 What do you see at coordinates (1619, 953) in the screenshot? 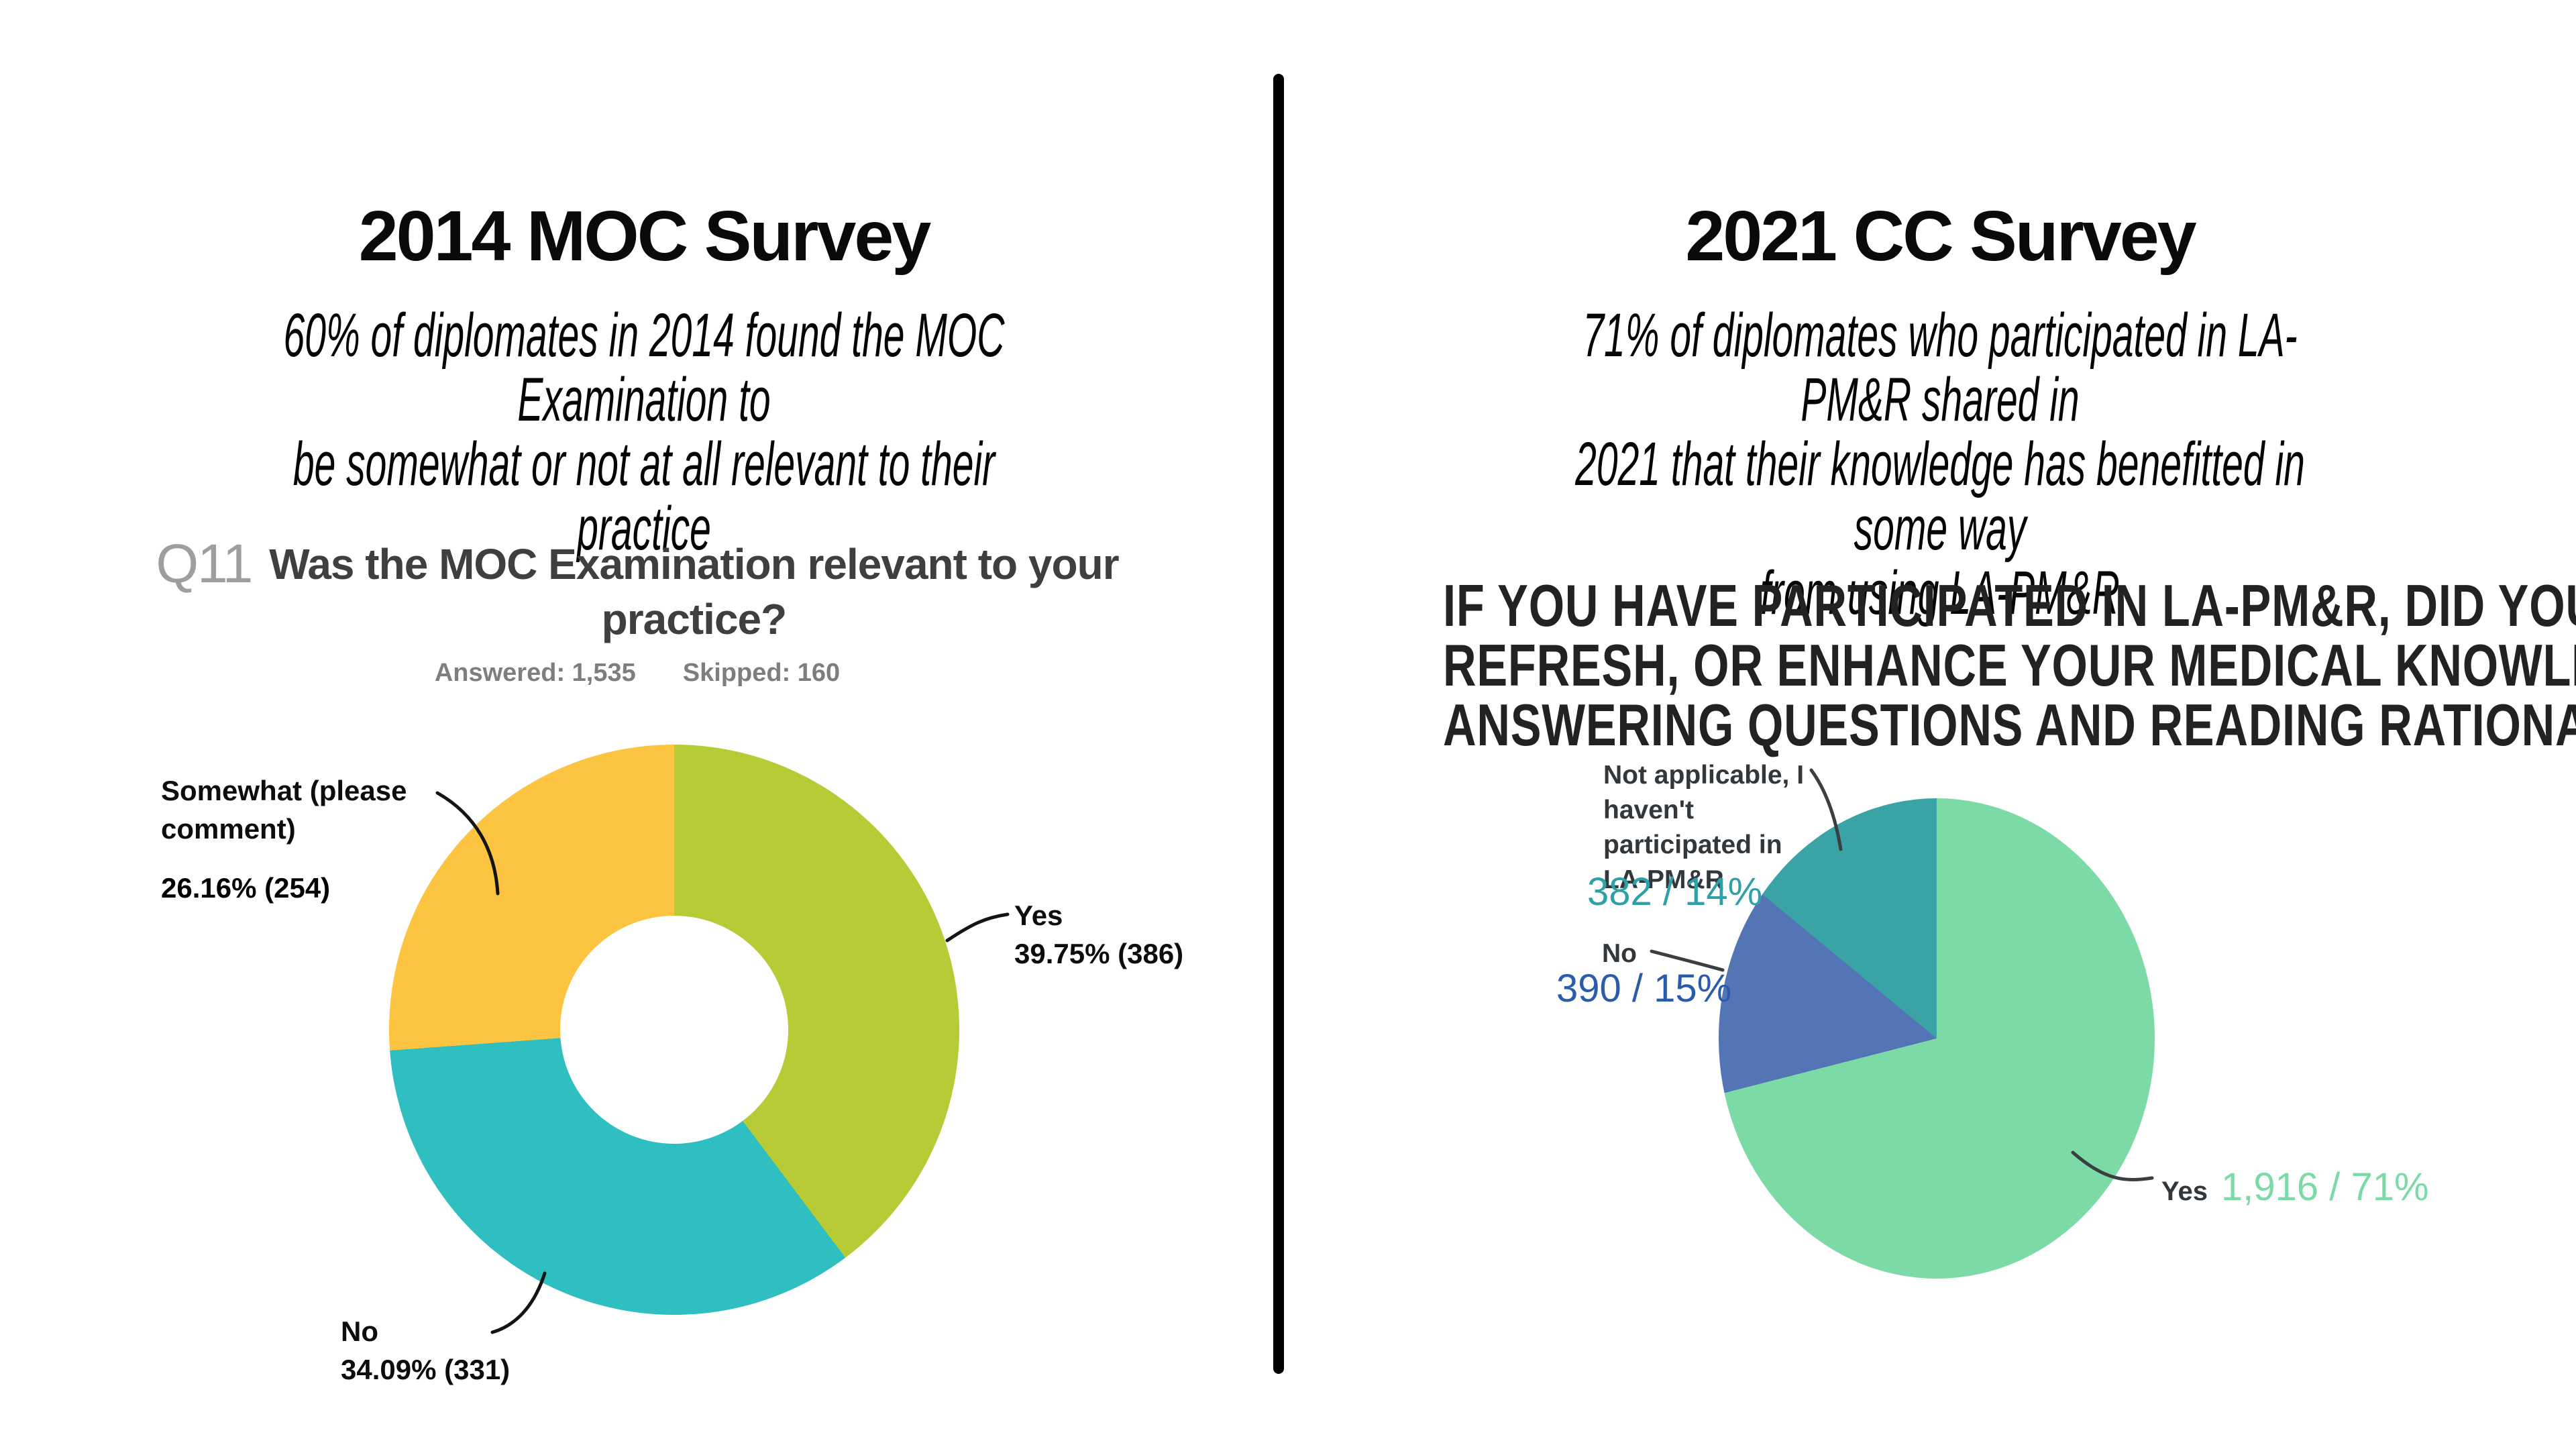
I see `no-slice-label-right: No` at bounding box center [1619, 953].